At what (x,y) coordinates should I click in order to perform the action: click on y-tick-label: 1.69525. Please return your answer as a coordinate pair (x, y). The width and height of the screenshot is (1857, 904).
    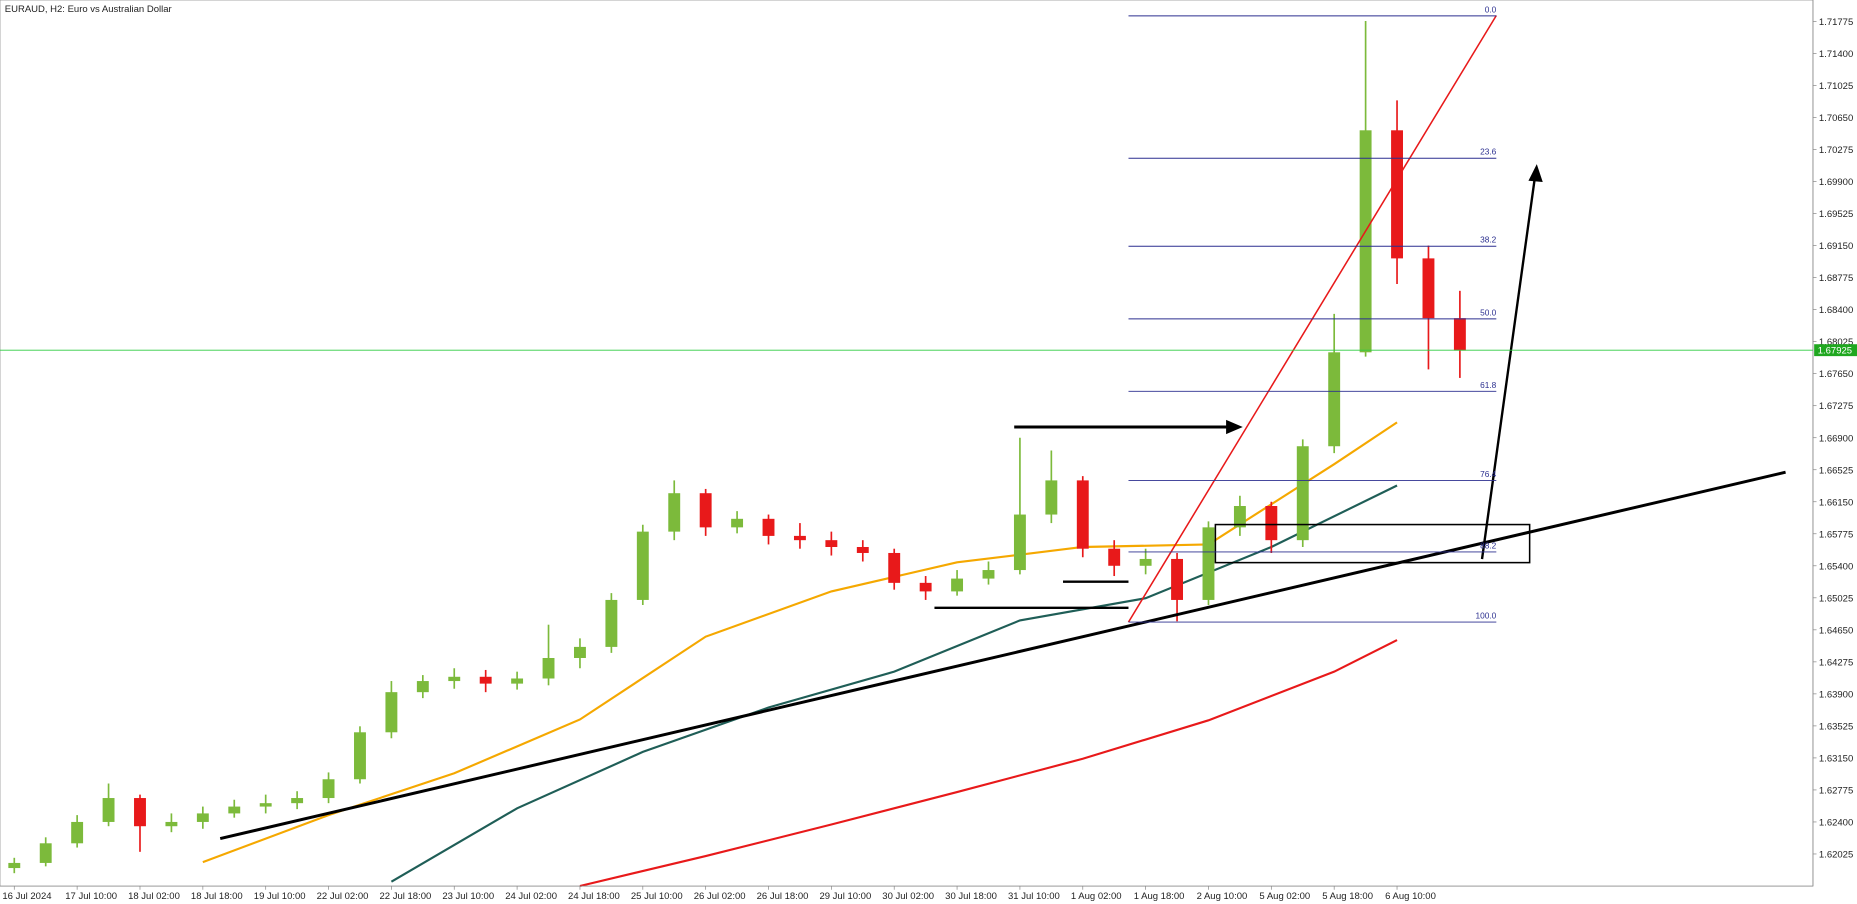
    Looking at the image, I should click on (1836, 214).